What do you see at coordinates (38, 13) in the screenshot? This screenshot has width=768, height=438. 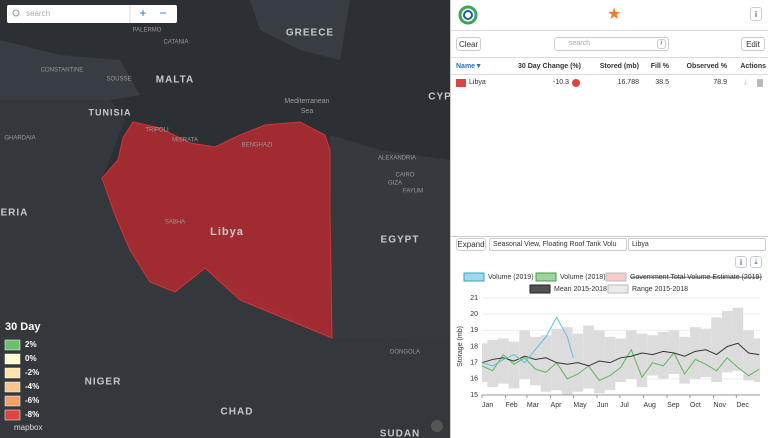 I see `search-placeholder: search` at bounding box center [38, 13].